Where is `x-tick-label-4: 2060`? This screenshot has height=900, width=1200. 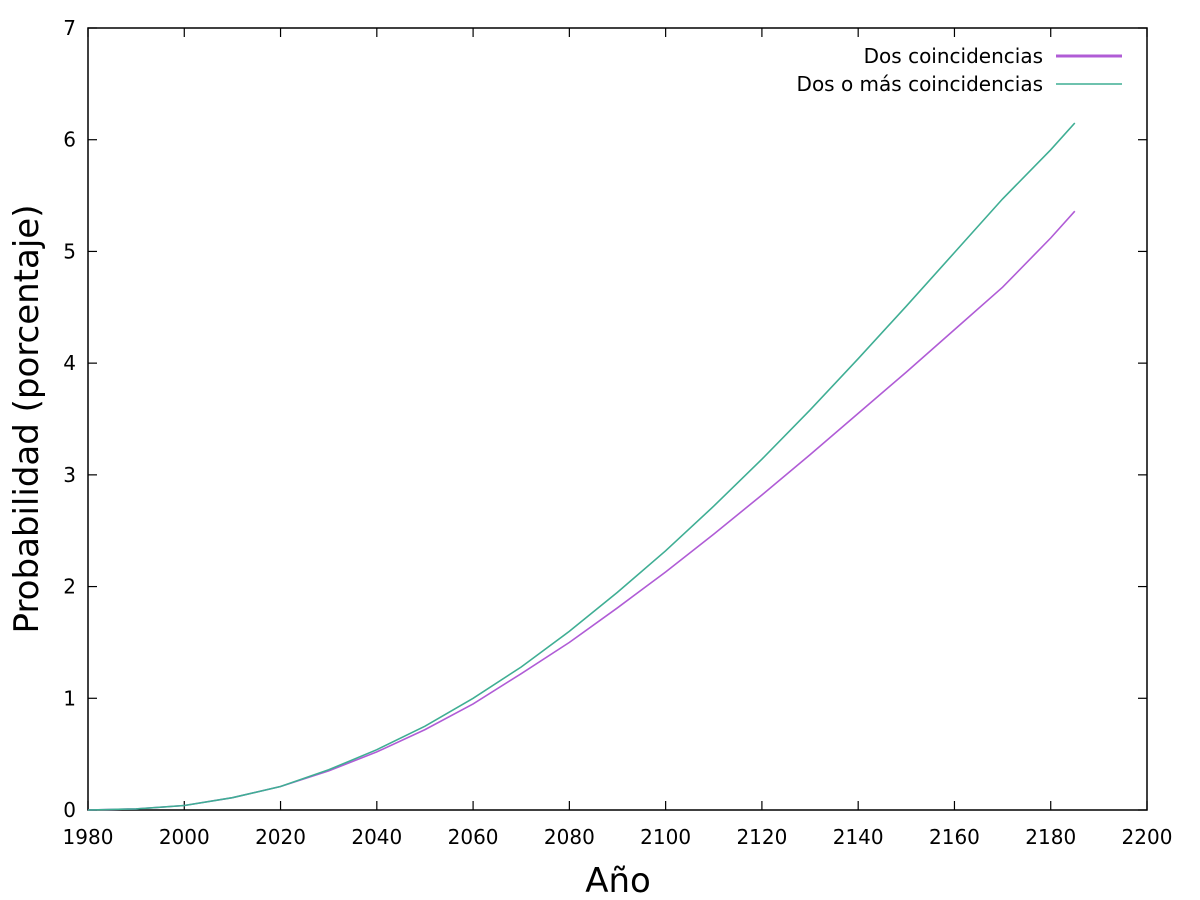 x-tick-label-4: 2060 is located at coordinates (473, 837).